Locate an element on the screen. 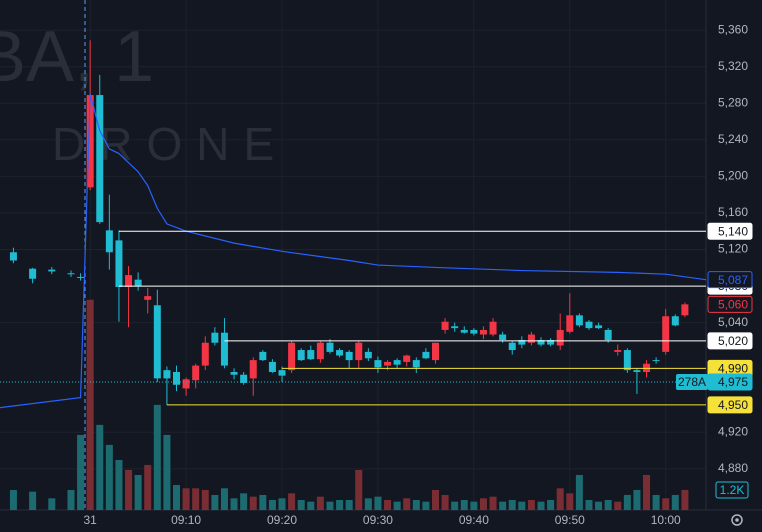 This screenshot has width=762, height=532. price-tag-label: 5,060 is located at coordinates (733, 305).